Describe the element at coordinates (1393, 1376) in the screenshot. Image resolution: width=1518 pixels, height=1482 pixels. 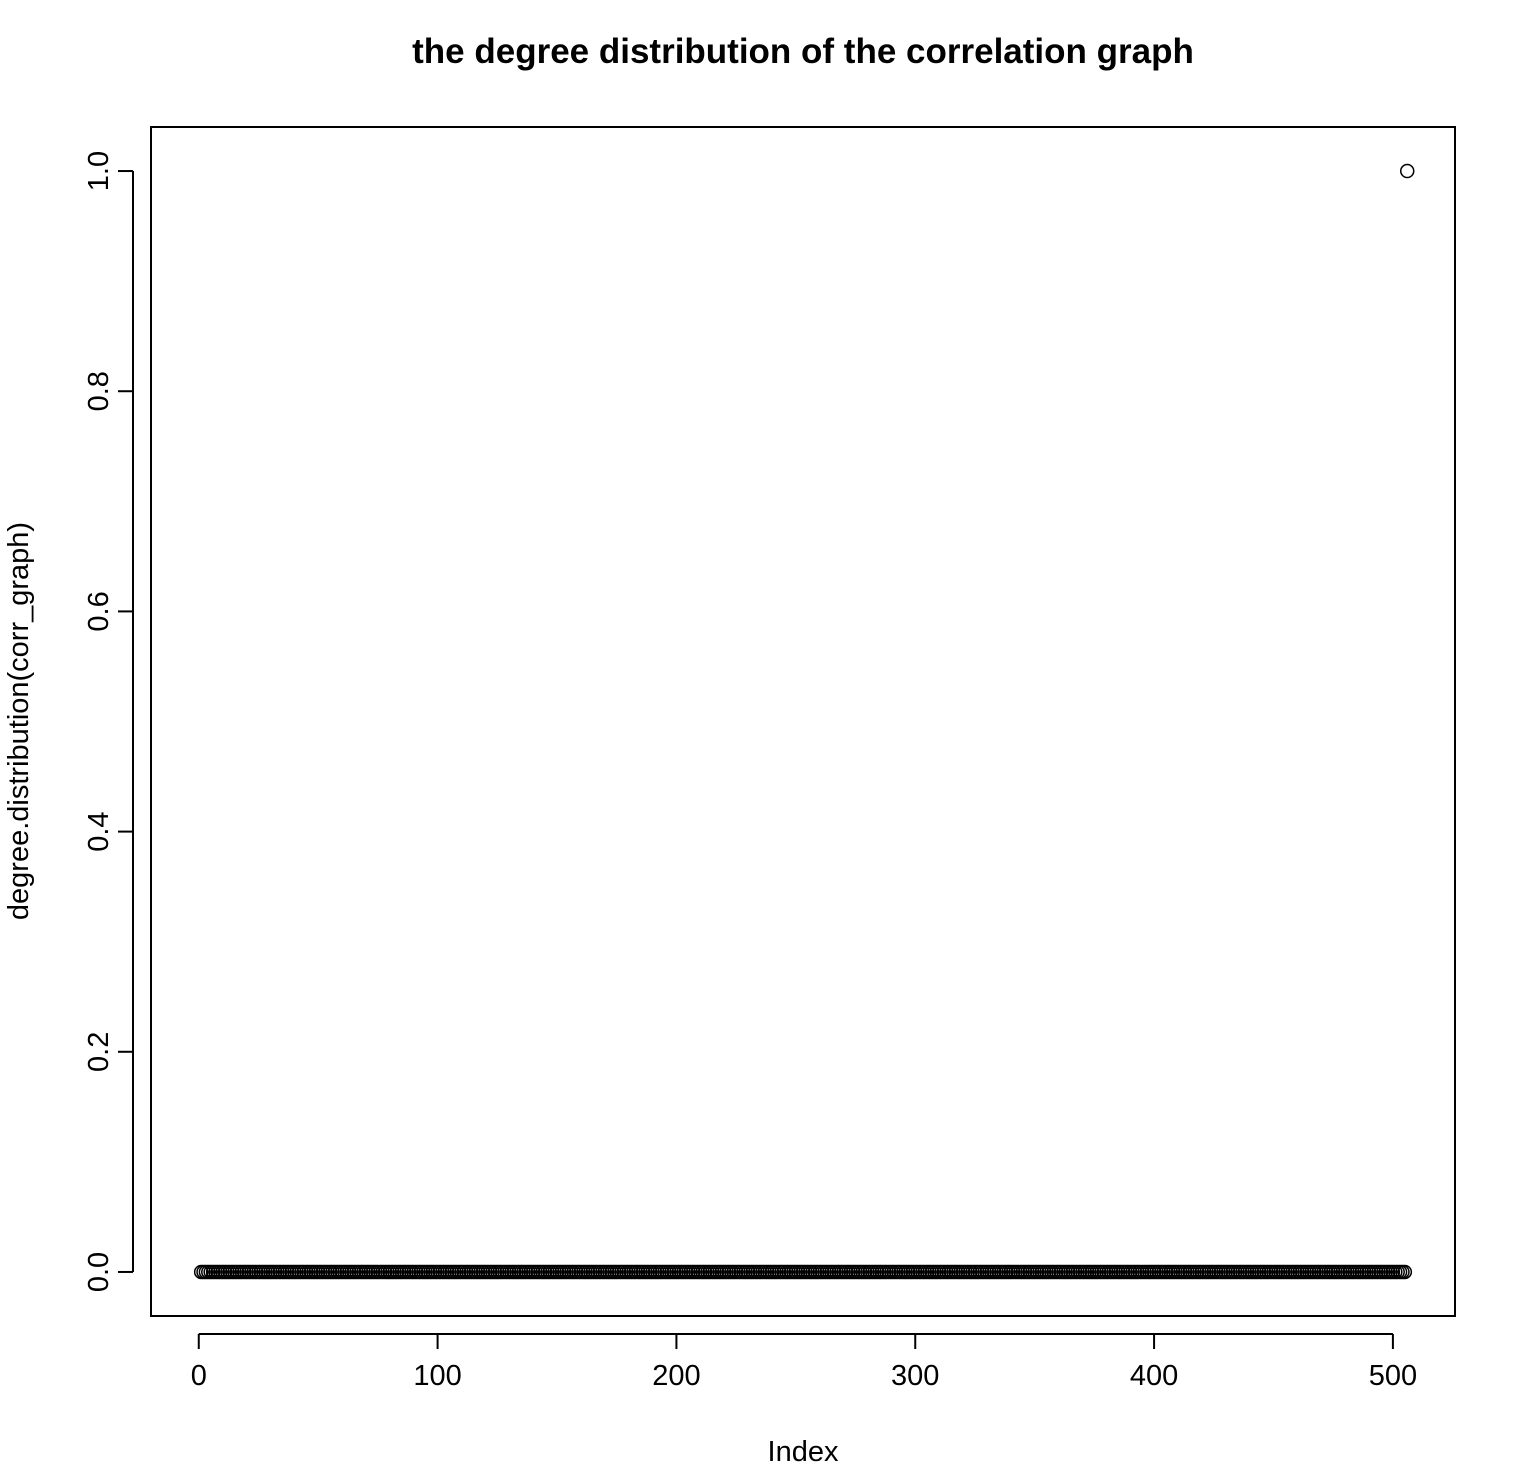
I see `x-tick-label: 500` at that location.